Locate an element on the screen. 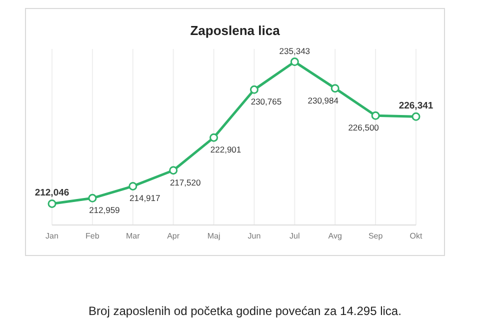 The image size is (490, 326). data-label: 226,341 is located at coordinates (416, 106).